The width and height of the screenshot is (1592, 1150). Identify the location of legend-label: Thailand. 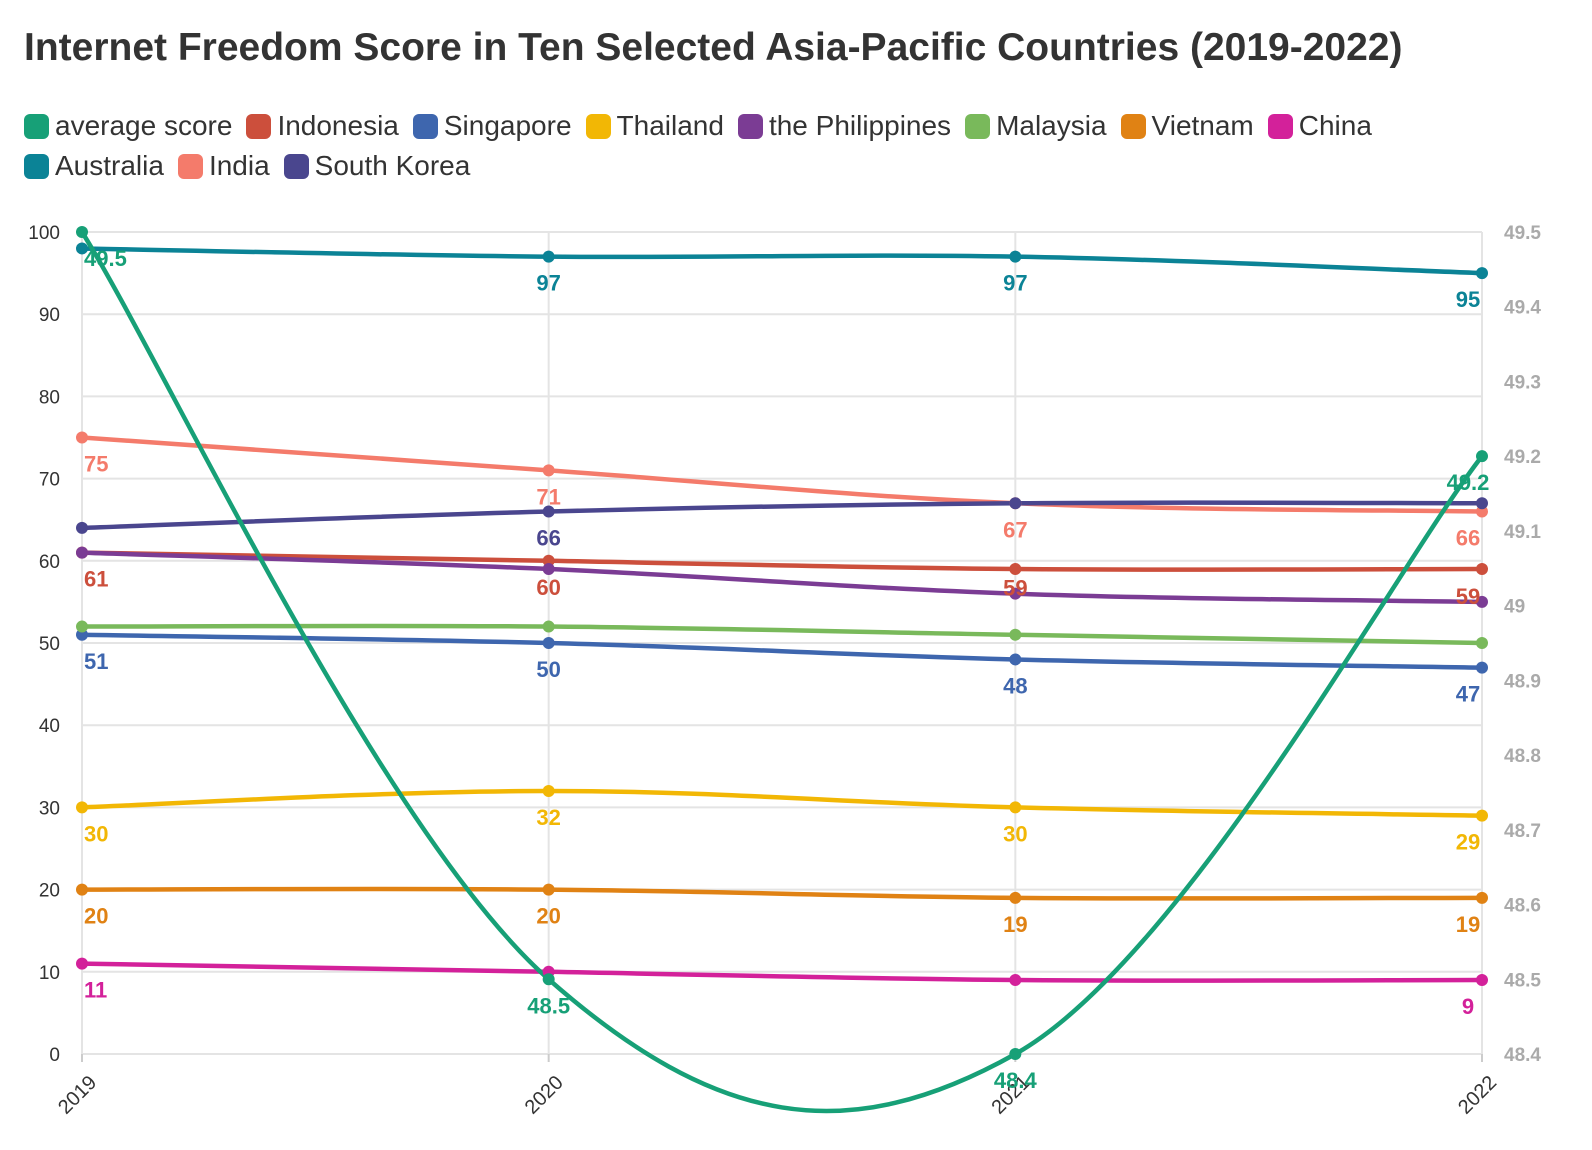
(670, 125).